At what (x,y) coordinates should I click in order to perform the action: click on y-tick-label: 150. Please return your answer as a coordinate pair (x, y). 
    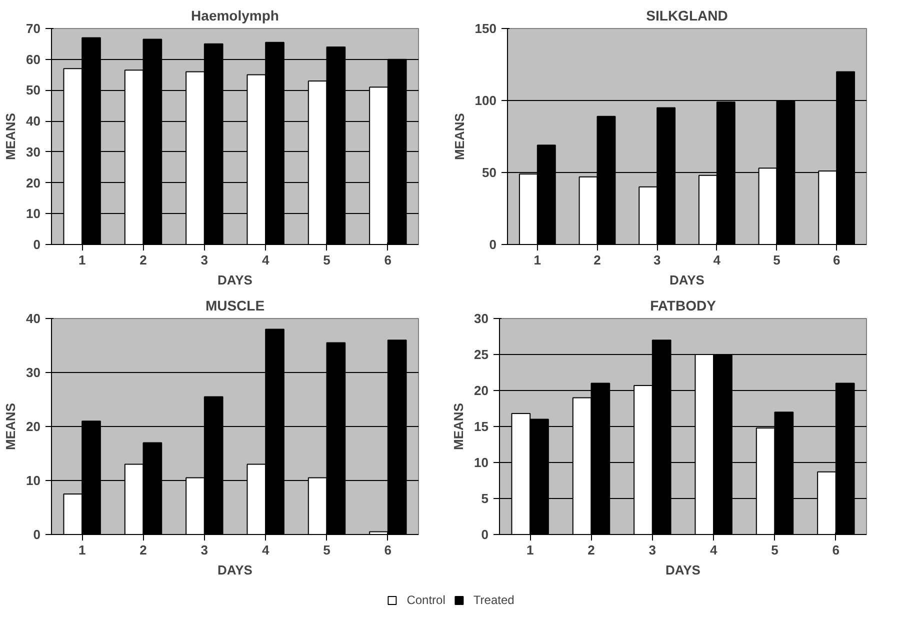
    Looking at the image, I should click on (485, 28).